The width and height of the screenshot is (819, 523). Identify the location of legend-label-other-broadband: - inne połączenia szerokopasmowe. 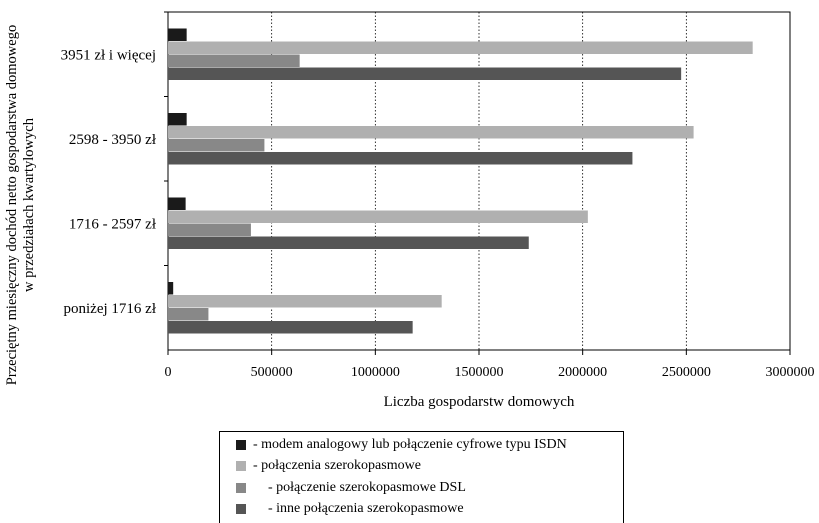
(366, 508).